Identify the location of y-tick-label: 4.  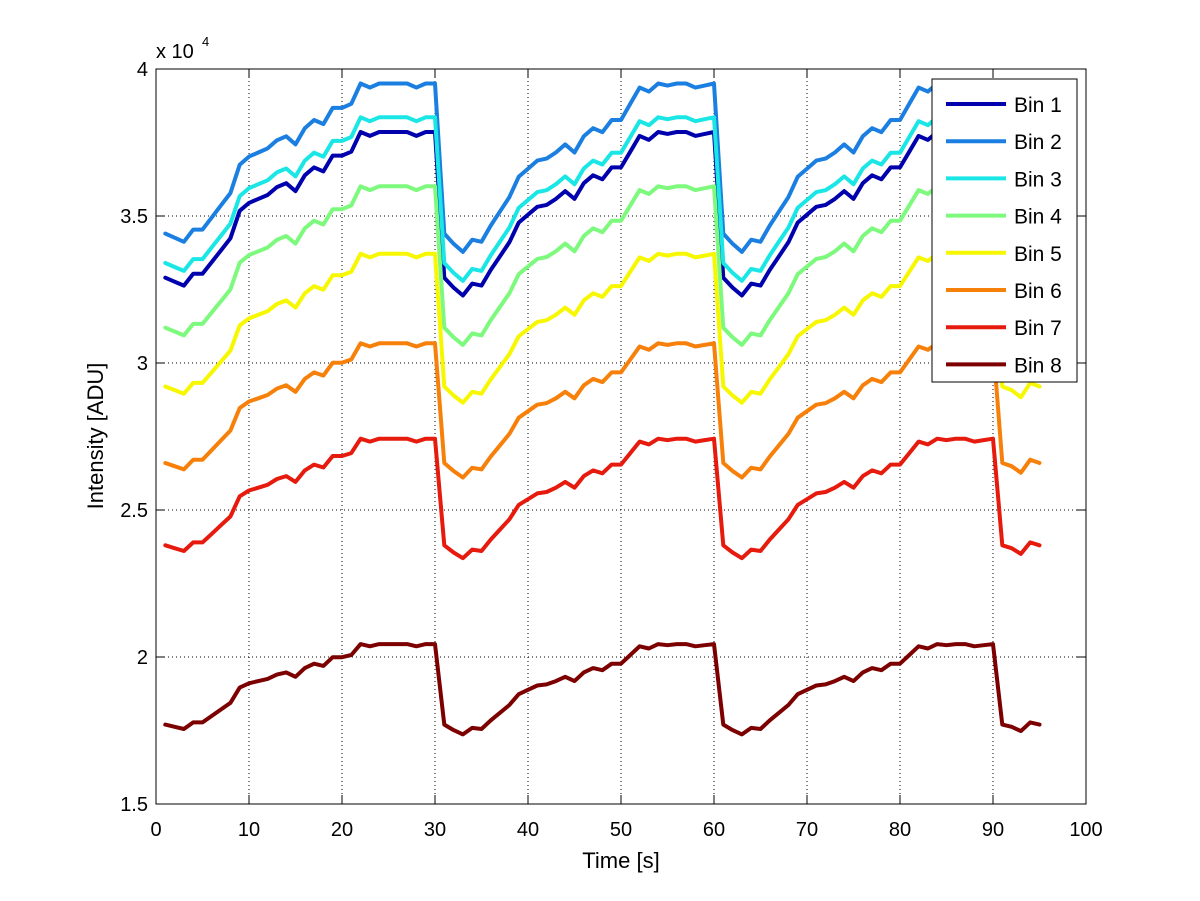
(142, 70).